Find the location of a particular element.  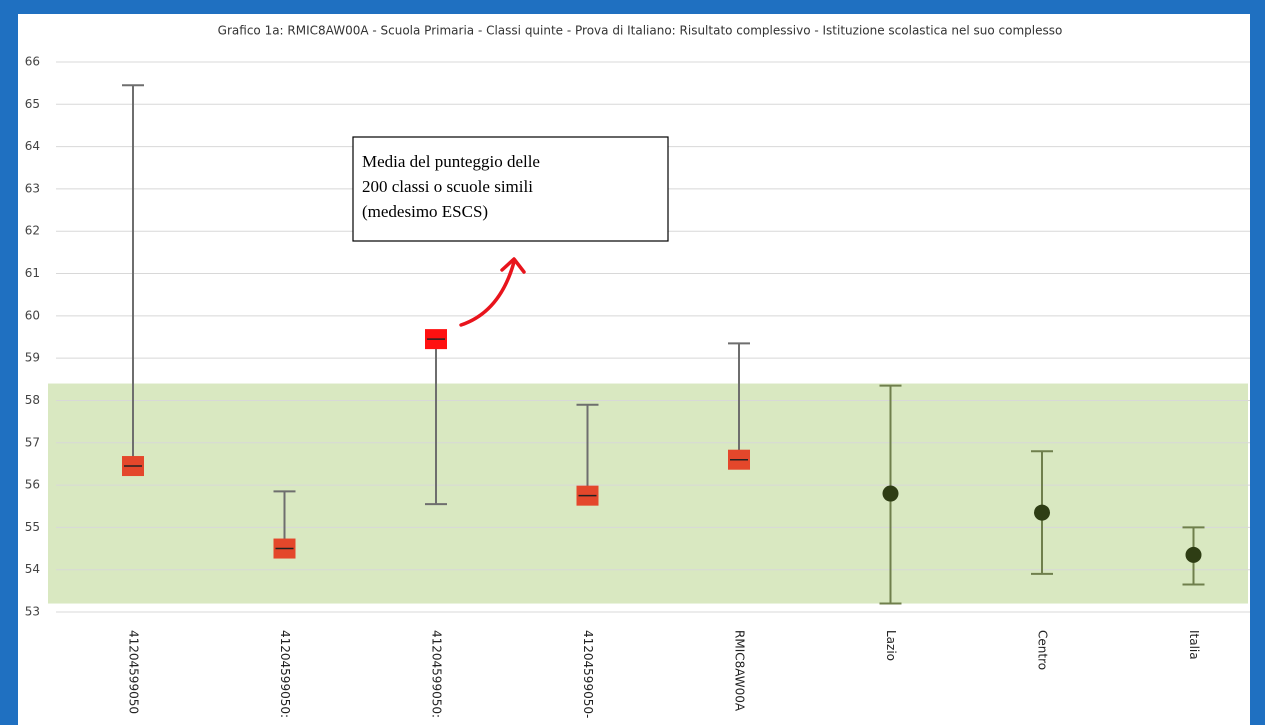

x-tick-label: Centro is located at coordinates (1043, 650).